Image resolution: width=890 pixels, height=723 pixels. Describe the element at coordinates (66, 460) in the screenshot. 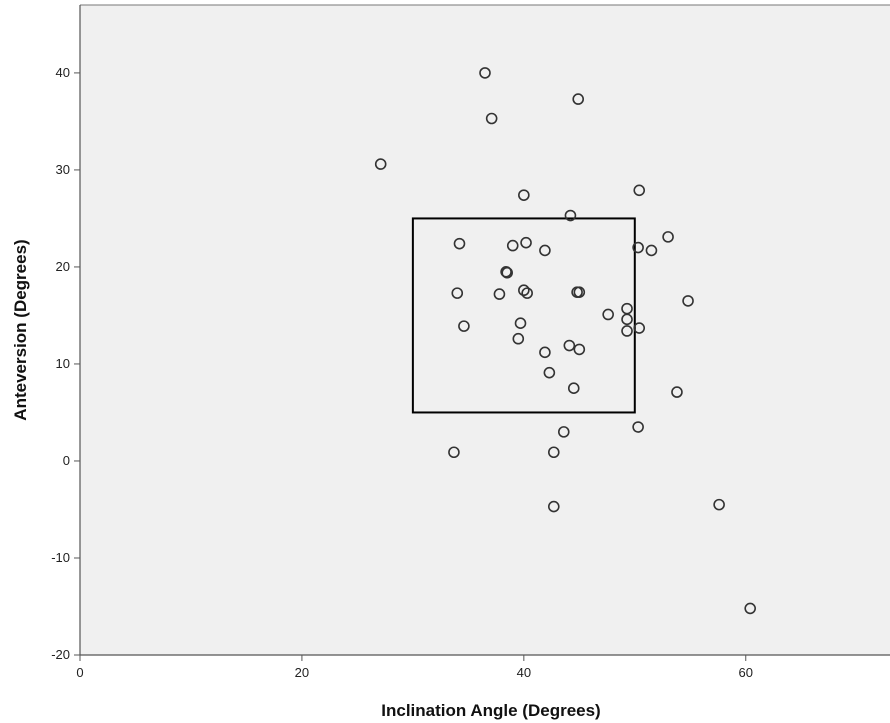

I see `y-tick-label: 0` at that location.